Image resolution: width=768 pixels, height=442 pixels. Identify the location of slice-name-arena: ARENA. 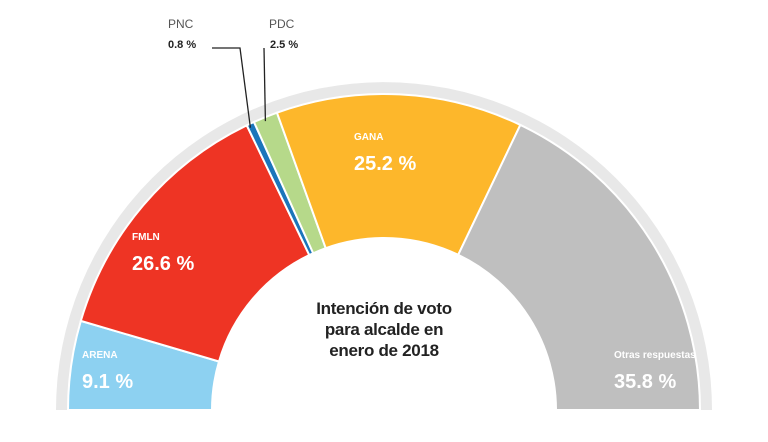
(100, 355).